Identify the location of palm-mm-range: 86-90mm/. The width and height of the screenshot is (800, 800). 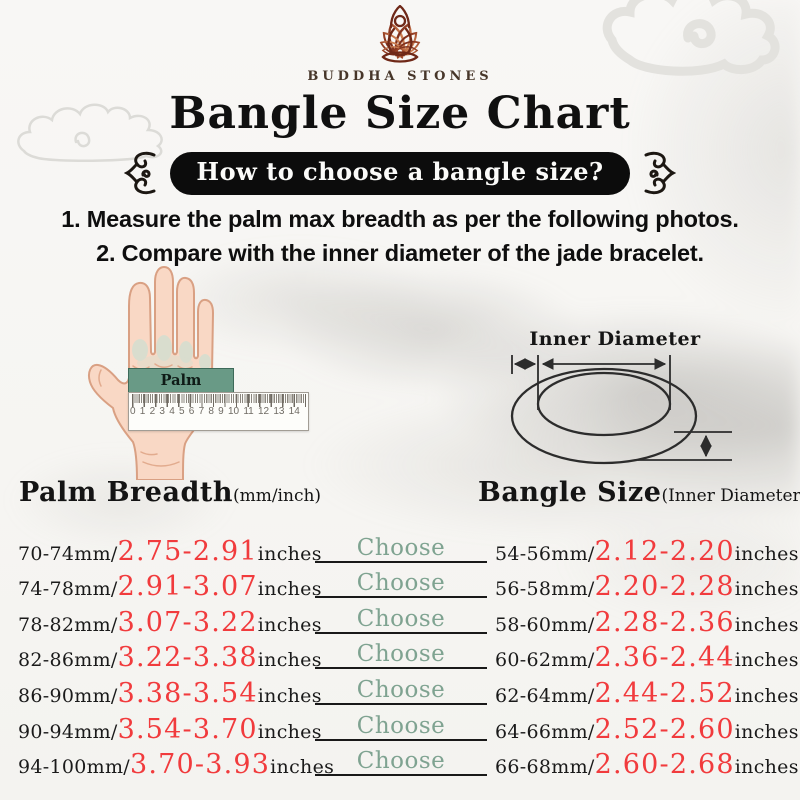
(68, 695).